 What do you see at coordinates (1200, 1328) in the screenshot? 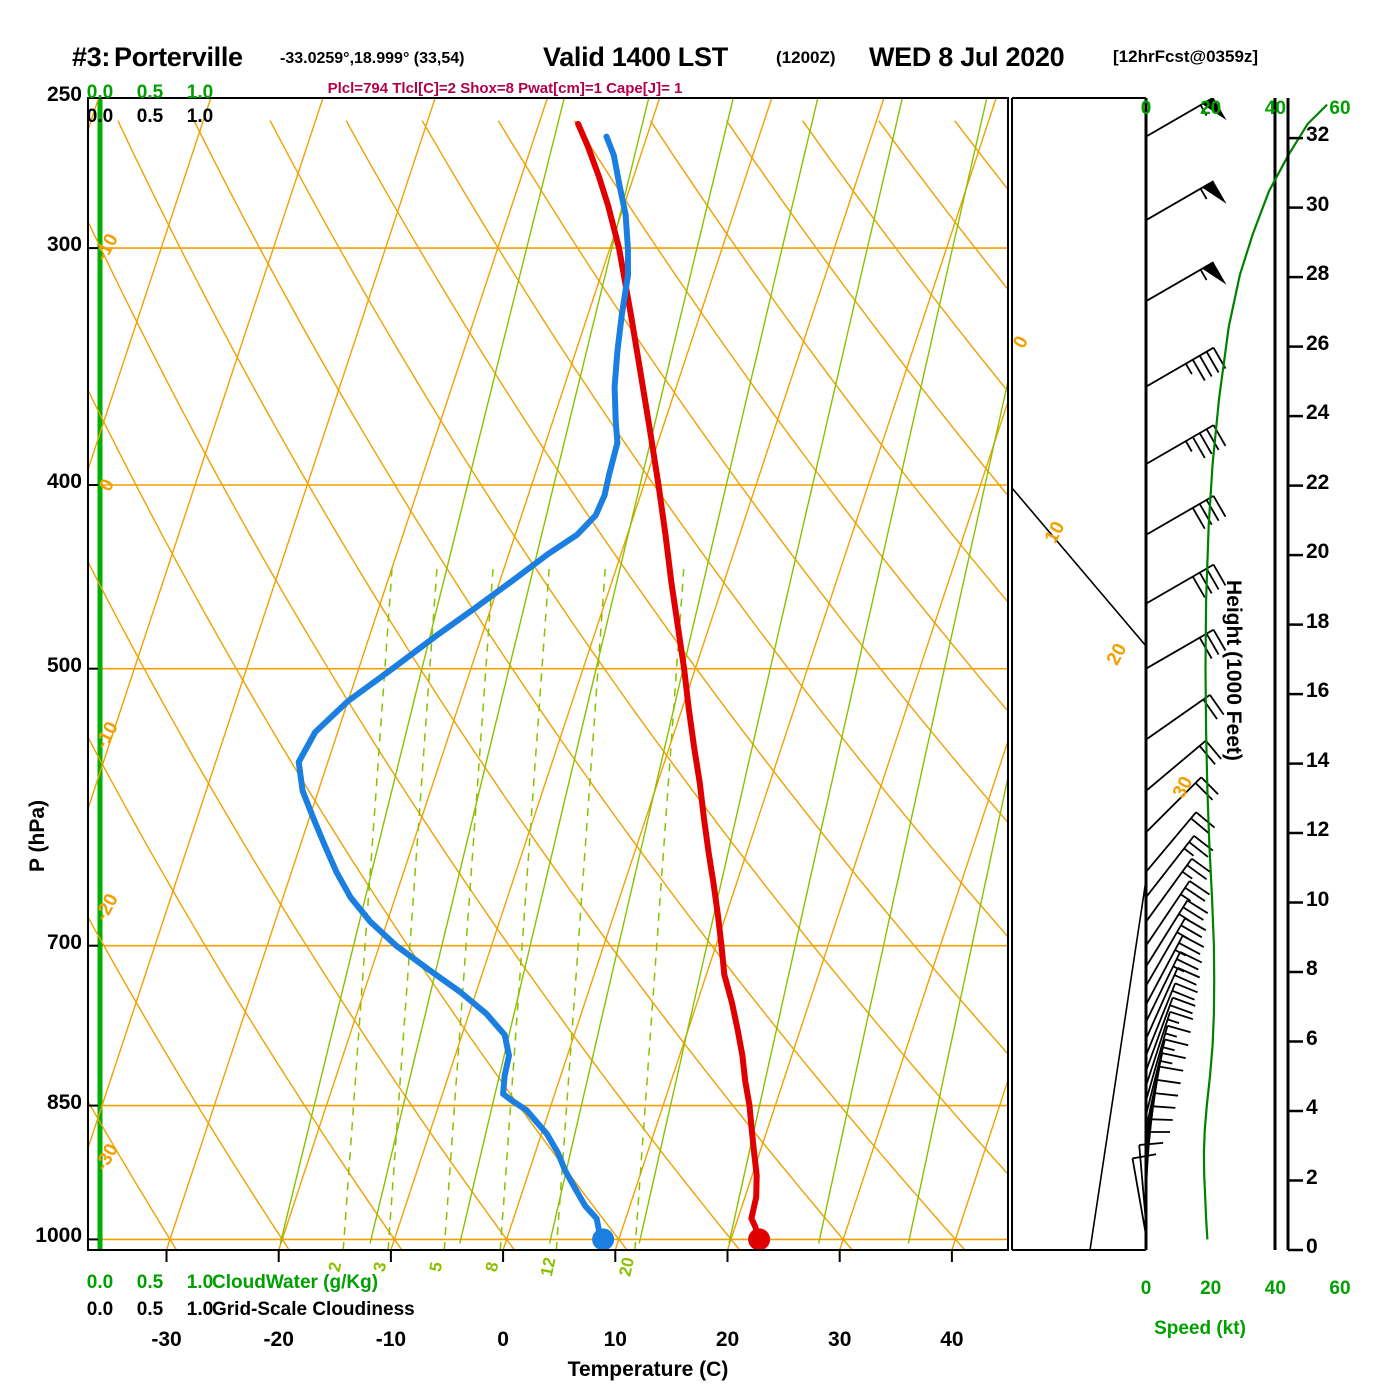
I see `speed-axis-label: Speed (kt)` at bounding box center [1200, 1328].